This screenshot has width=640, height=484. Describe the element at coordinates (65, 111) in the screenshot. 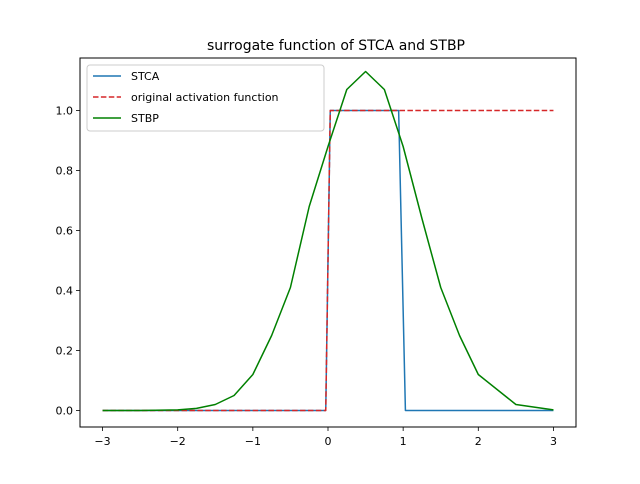

I see `y-tick-label: 1.0` at that location.